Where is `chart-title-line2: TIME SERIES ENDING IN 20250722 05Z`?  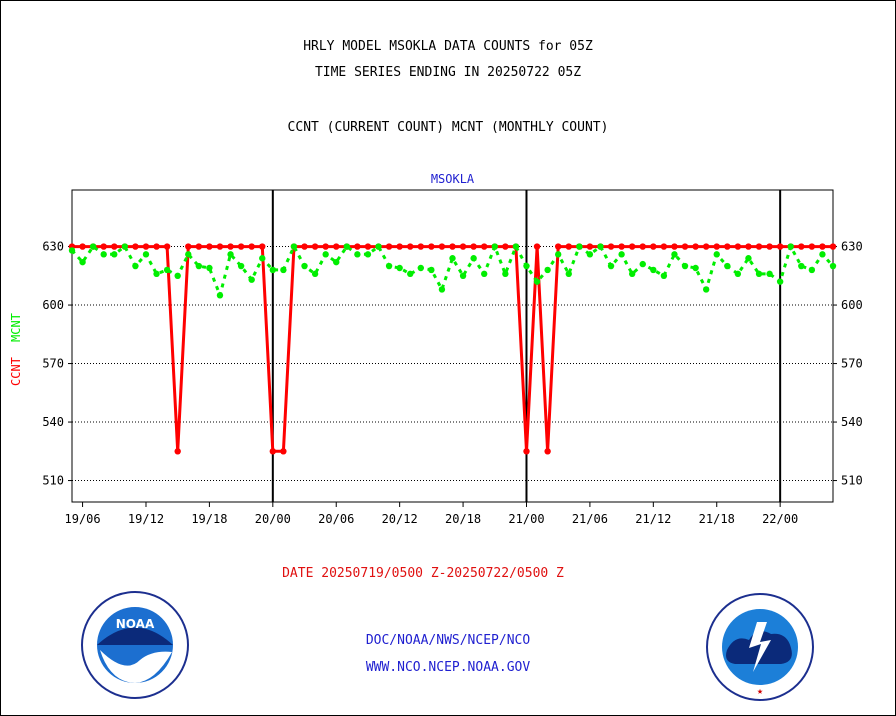 chart-title-line2: TIME SERIES ENDING IN 20250722 05Z is located at coordinates (448, 72).